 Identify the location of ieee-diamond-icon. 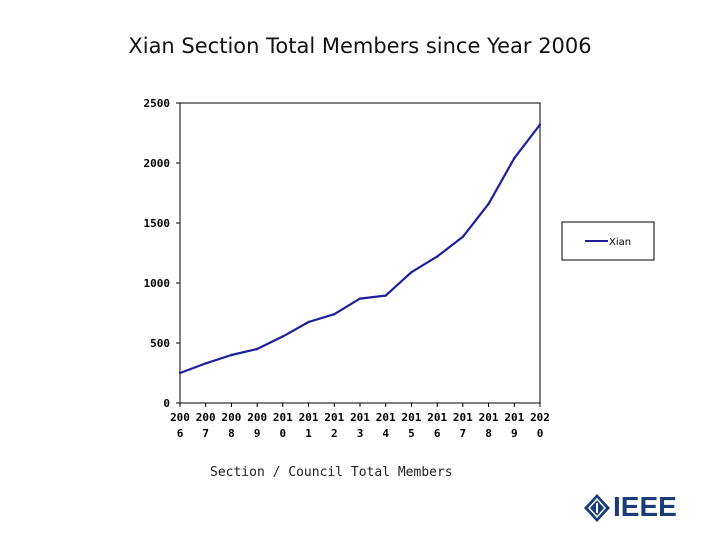
(597, 508).